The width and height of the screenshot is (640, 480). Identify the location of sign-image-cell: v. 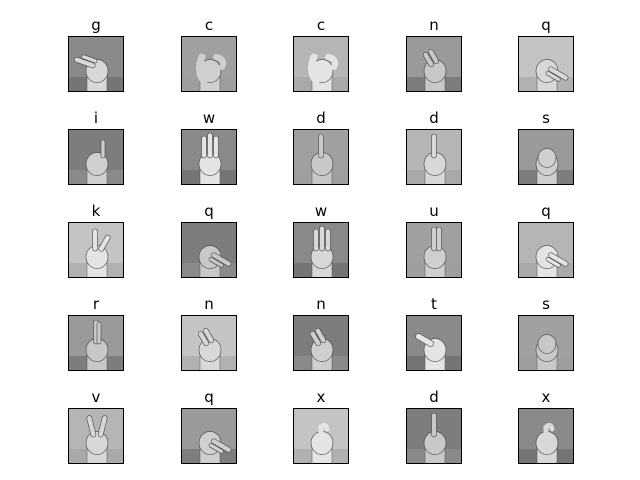
(96, 426).